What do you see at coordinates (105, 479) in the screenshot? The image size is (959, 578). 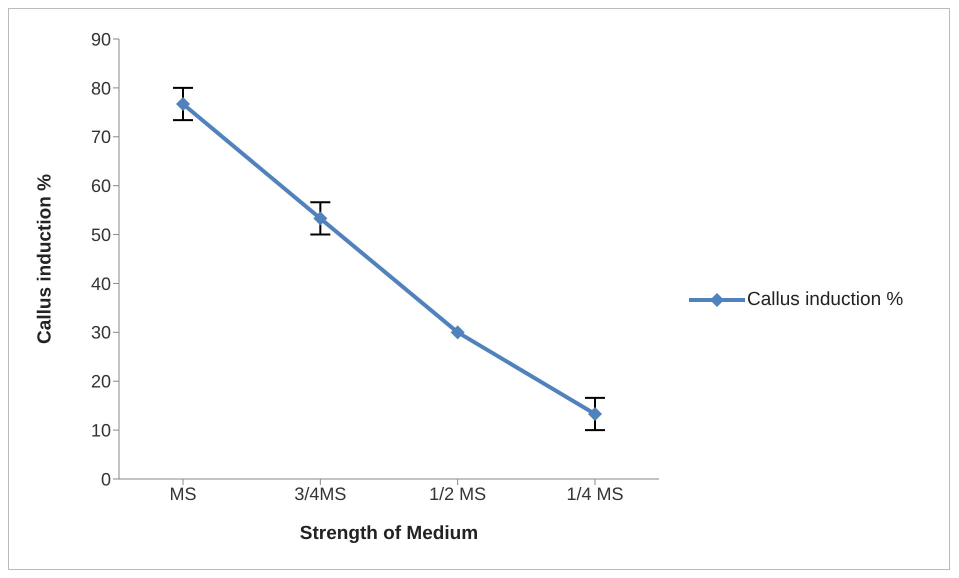 I see `y-tick-label: 0` at bounding box center [105, 479].